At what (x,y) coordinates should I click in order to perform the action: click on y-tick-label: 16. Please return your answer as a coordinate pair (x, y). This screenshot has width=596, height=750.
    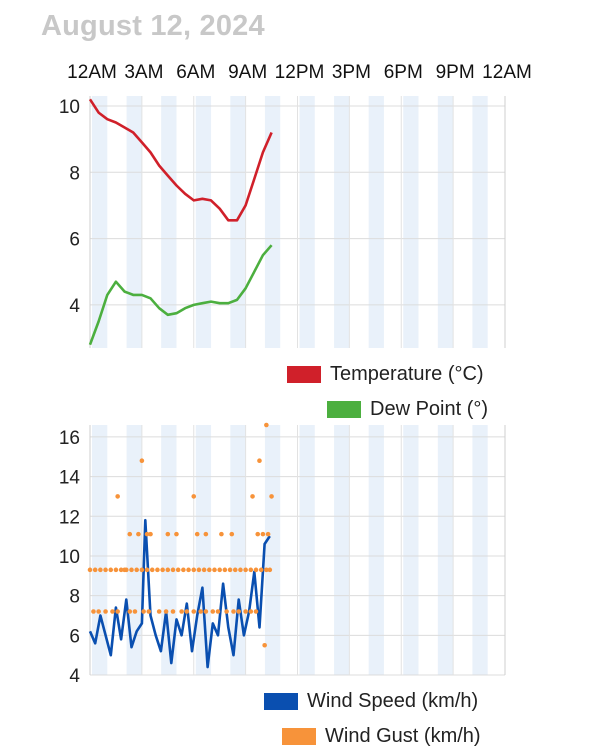
    Looking at the image, I should click on (69, 438).